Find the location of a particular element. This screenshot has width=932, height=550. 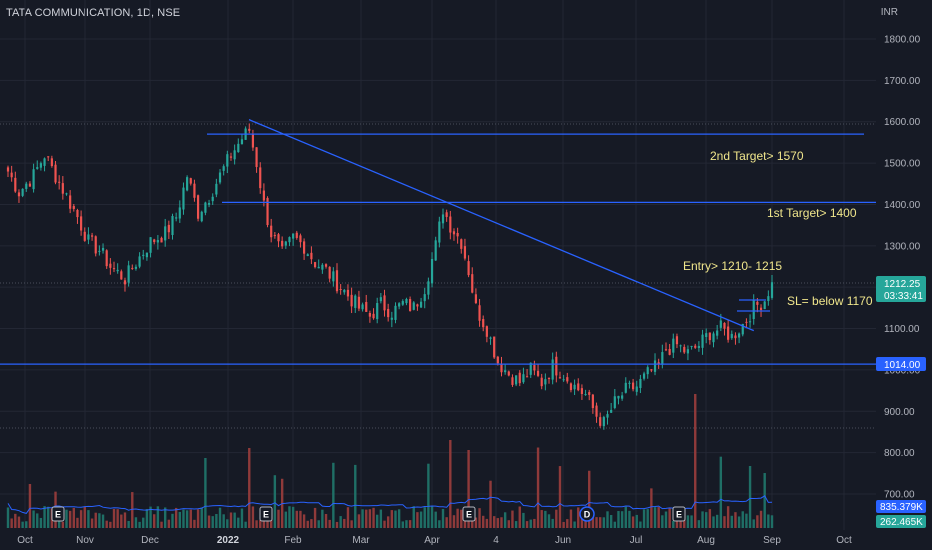

y-tick-label: 1500.00 is located at coordinates (902, 164).